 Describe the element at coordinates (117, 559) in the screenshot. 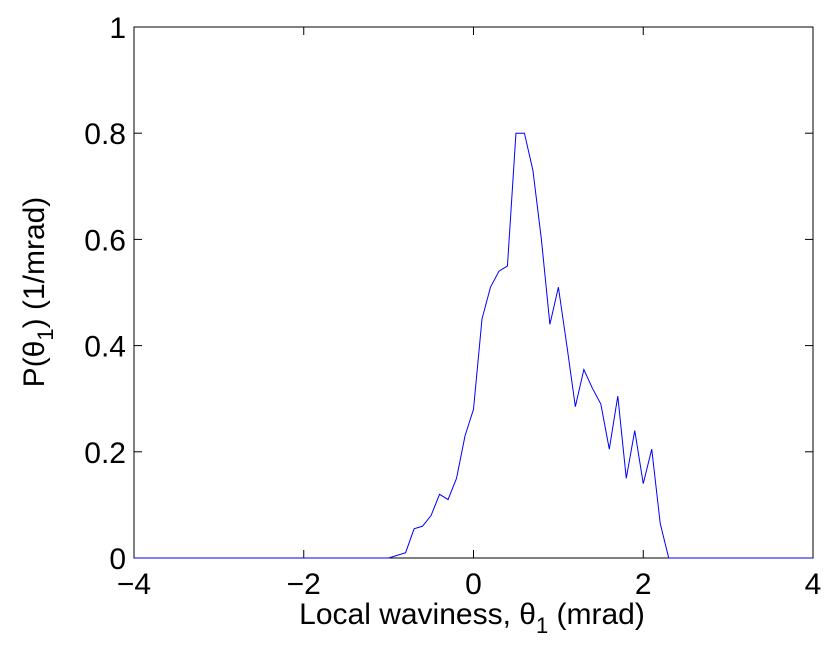

I see `y-tick-label: 0` at that location.